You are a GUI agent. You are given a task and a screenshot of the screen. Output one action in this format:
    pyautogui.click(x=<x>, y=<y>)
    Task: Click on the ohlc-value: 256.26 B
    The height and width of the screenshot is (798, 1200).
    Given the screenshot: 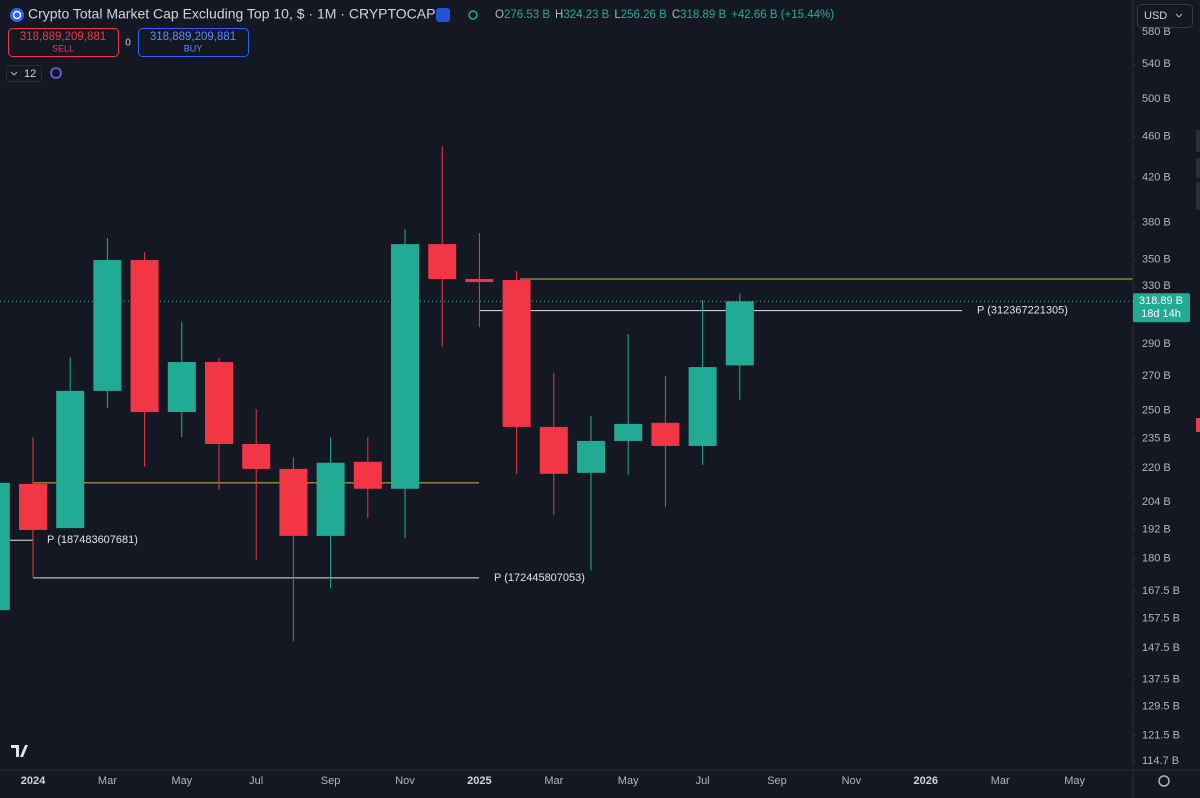 What is the action you would take?
    pyautogui.click(x=644, y=15)
    